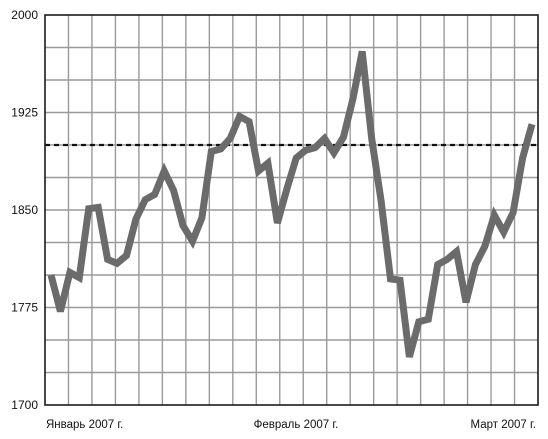 The image size is (548, 439). What do you see at coordinates (84, 425) in the screenshot?
I see `x-tick-label: Январь 2007 г.` at bounding box center [84, 425].